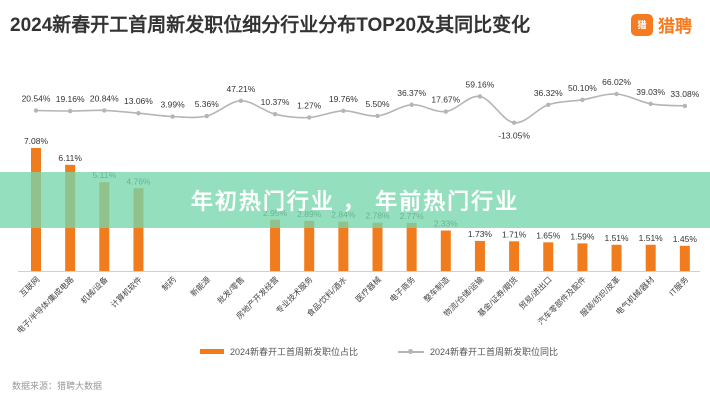 Image resolution: width=710 pixels, height=400 pixels. I want to click on x-tick-label: 批发/零售, so click(230, 289).